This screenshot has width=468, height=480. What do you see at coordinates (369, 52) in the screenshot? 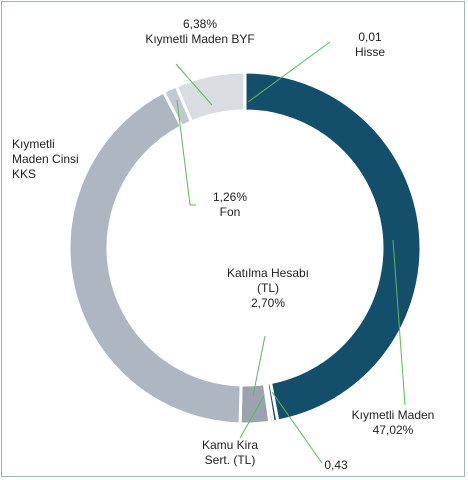
I see `category-label: Hisse` at bounding box center [369, 52].